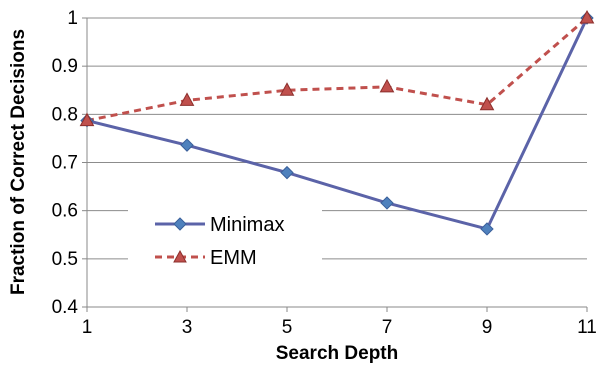  I want to click on x-tick-label: 9, so click(487, 327).